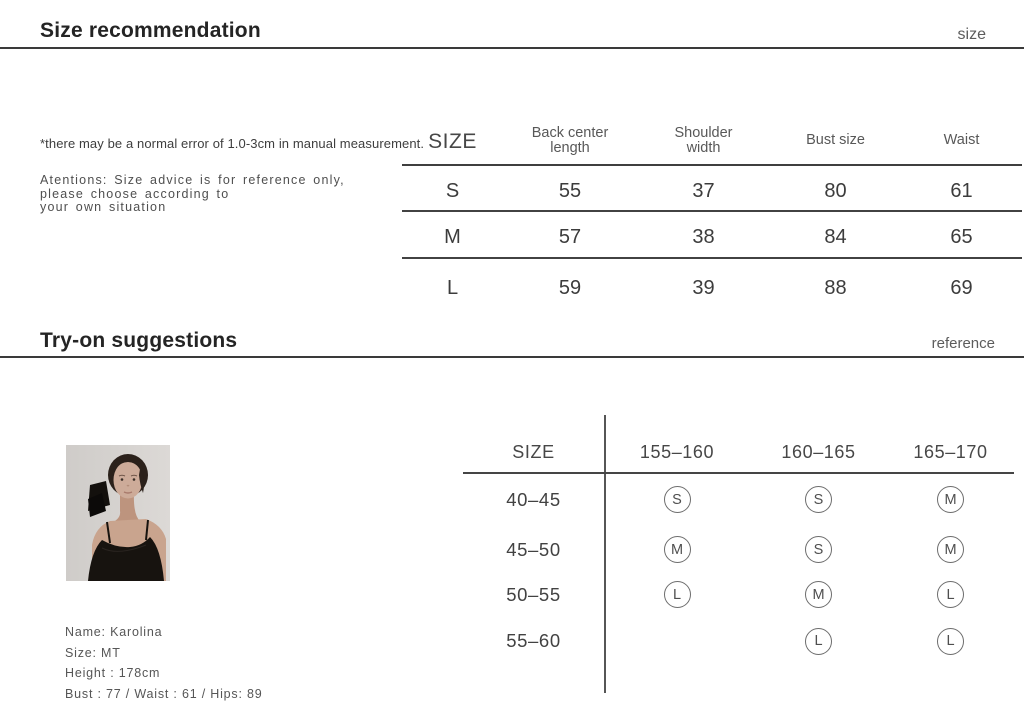 This screenshot has height=721, width=1024. I want to click on size-table-row-l: L 59 39 88 69, so click(712, 285).